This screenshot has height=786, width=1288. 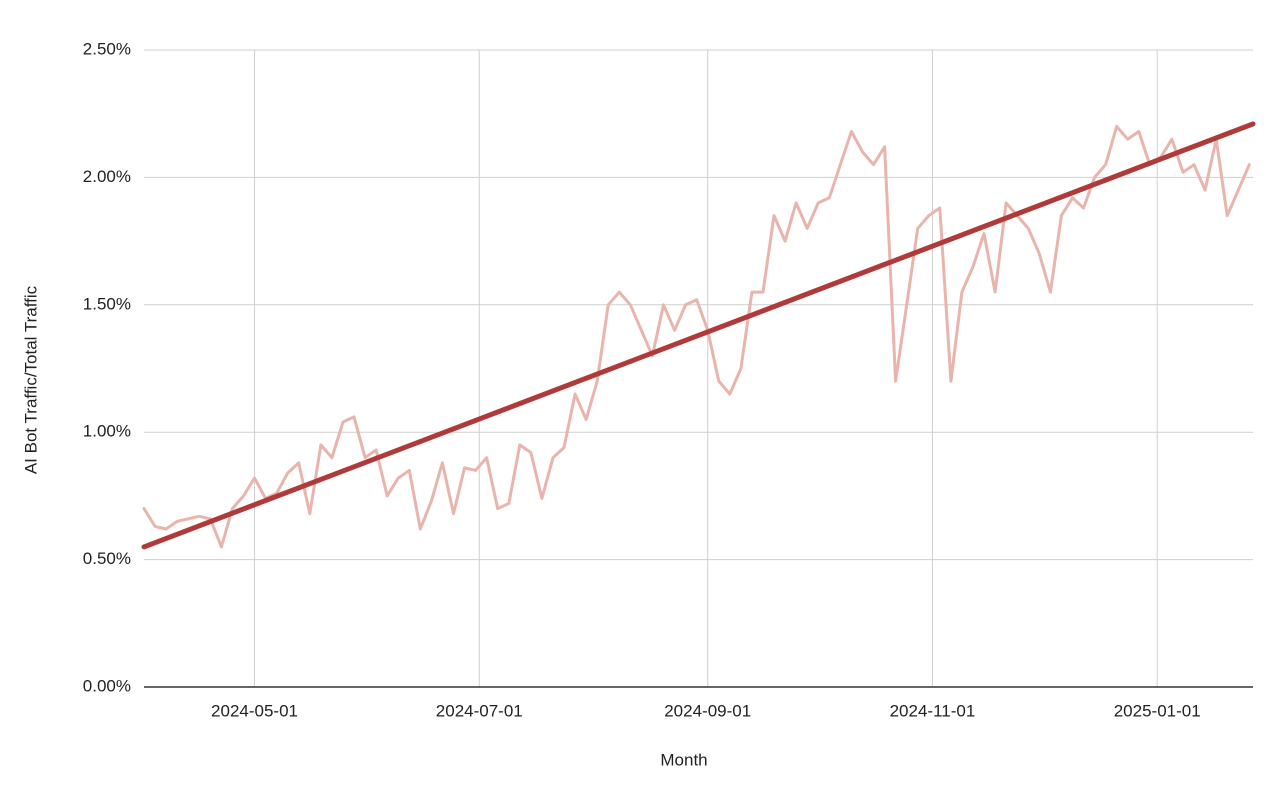 What do you see at coordinates (107, 431) in the screenshot?
I see `y-tick-label: 1.00%` at bounding box center [107, 431].